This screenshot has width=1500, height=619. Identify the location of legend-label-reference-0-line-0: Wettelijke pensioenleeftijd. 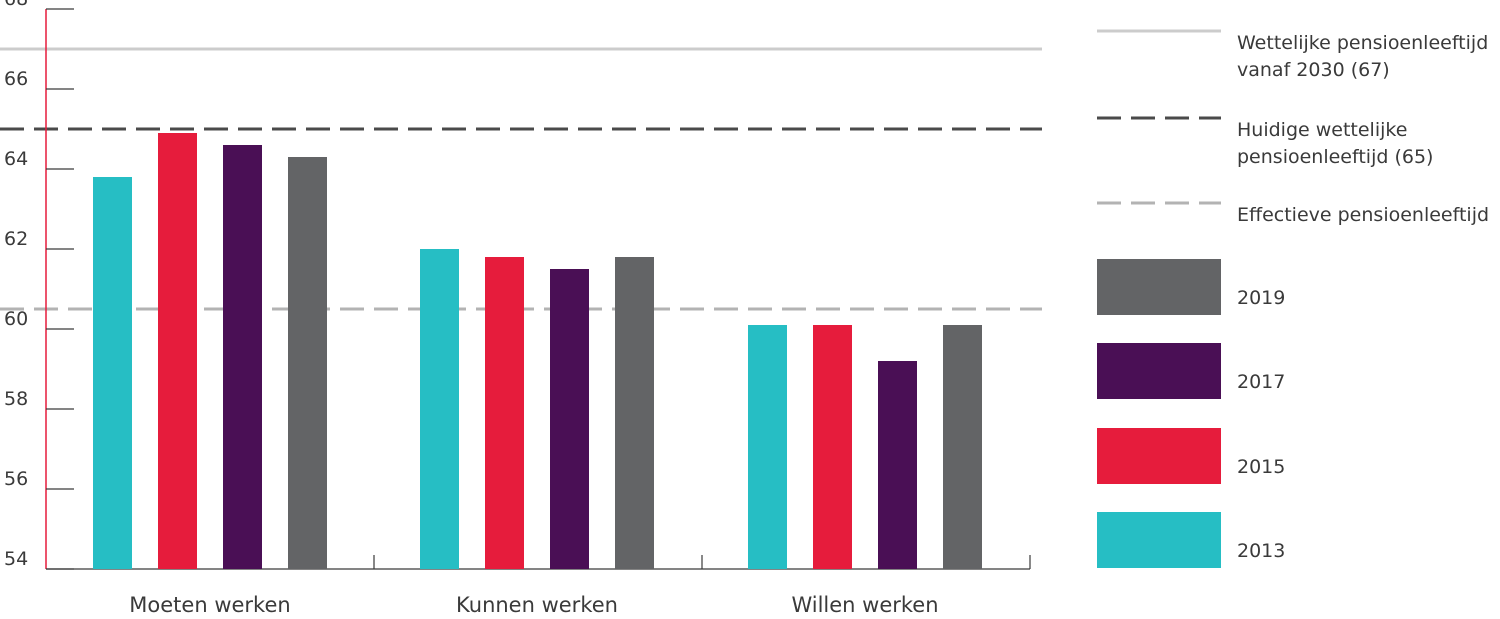
(1362, 43).